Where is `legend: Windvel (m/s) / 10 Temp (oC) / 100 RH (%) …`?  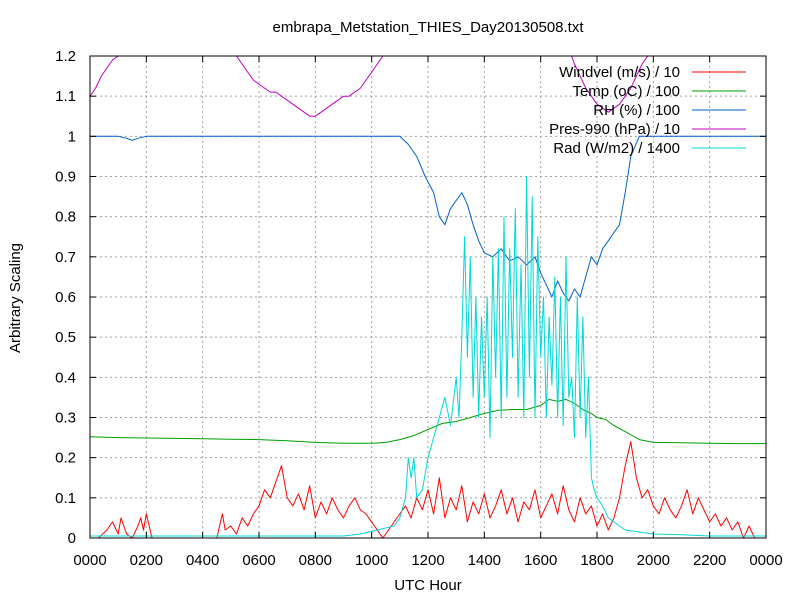 legend: Windvel (m/s) / 10 Temp (oC) / 100 RH (%) … is located at coordinates (647, 110).